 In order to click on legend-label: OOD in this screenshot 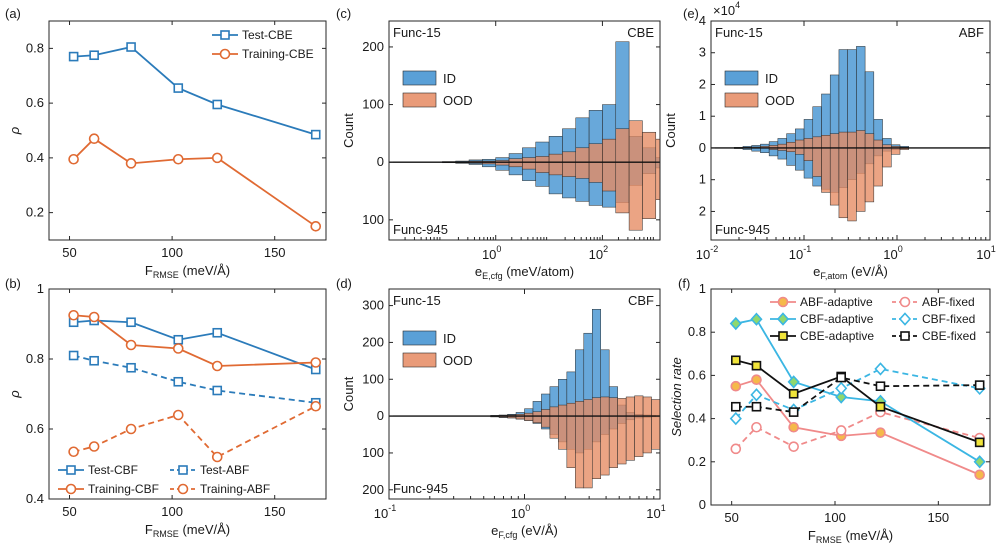, I will do `click(458, 100)`.